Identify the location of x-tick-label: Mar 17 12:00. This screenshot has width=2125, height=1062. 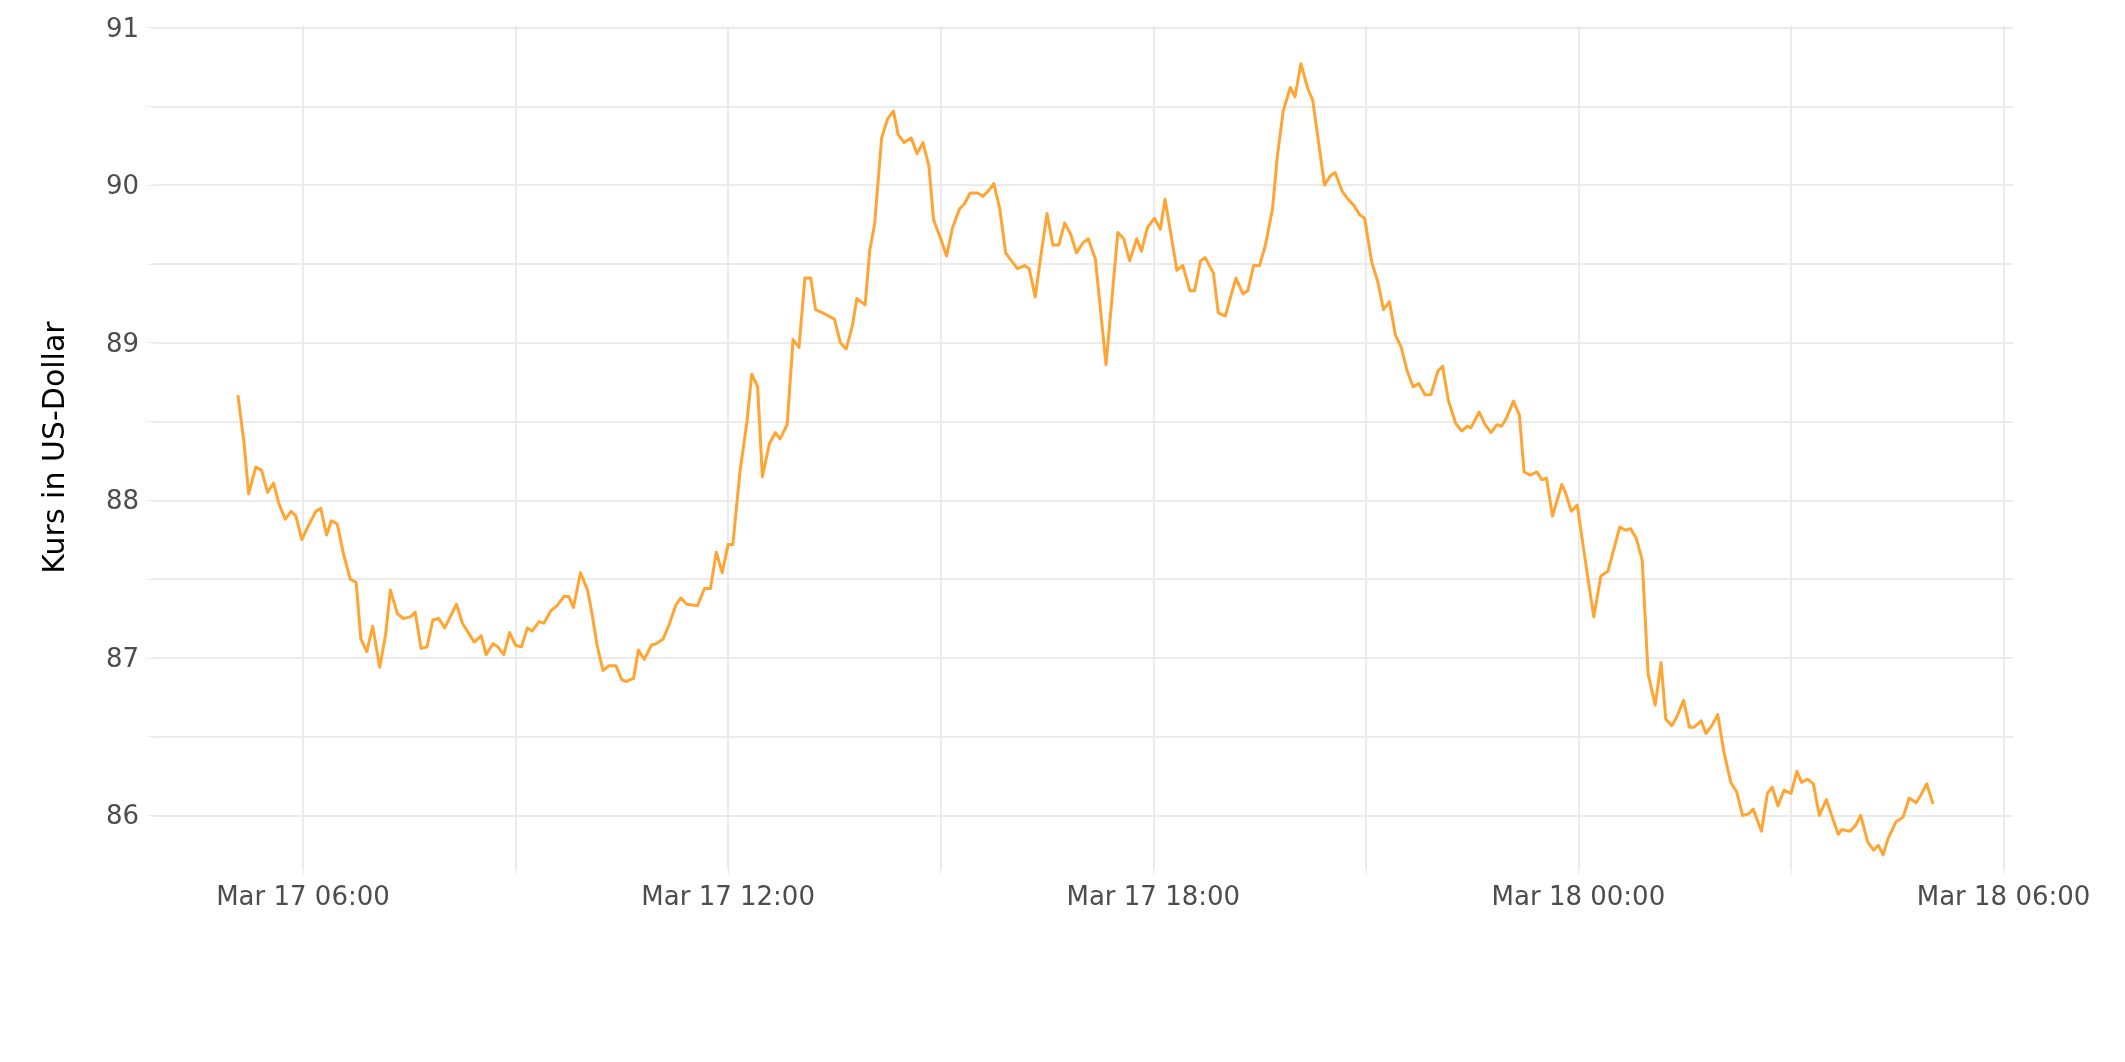
(728, 896).